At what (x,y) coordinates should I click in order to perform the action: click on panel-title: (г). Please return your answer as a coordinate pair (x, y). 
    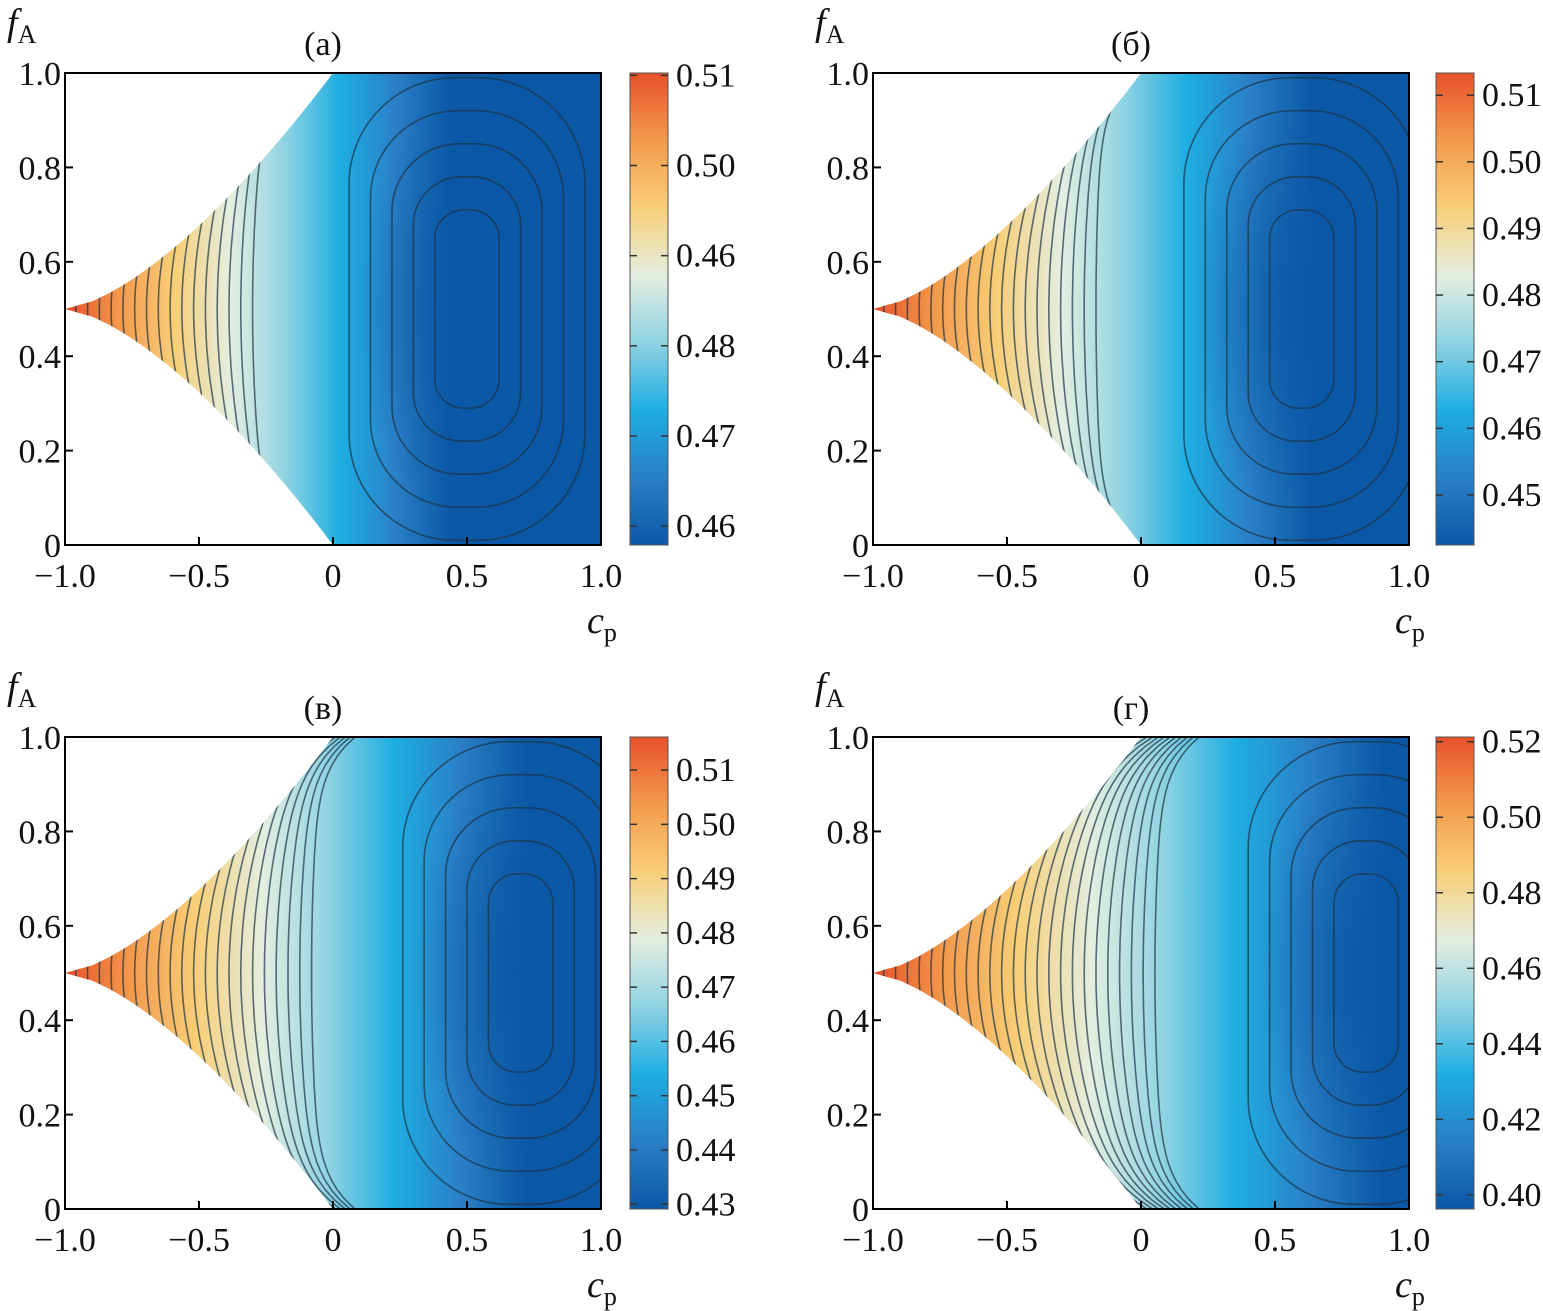
    Looking at the image, I should click on (1131, 708).